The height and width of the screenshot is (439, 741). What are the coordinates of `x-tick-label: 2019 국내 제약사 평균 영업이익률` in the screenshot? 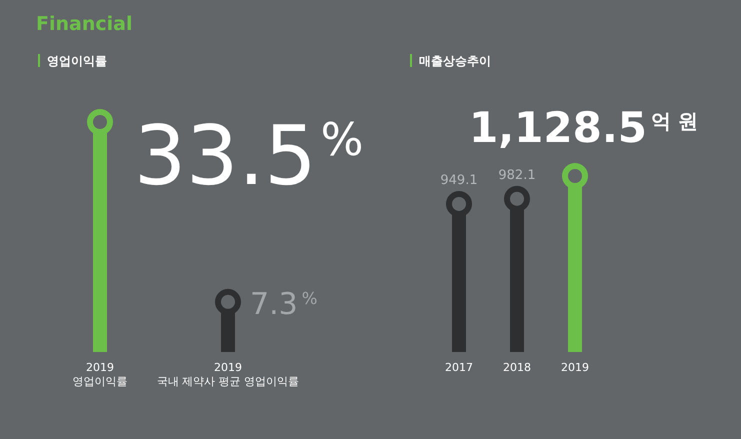 It's located at (228, 374).